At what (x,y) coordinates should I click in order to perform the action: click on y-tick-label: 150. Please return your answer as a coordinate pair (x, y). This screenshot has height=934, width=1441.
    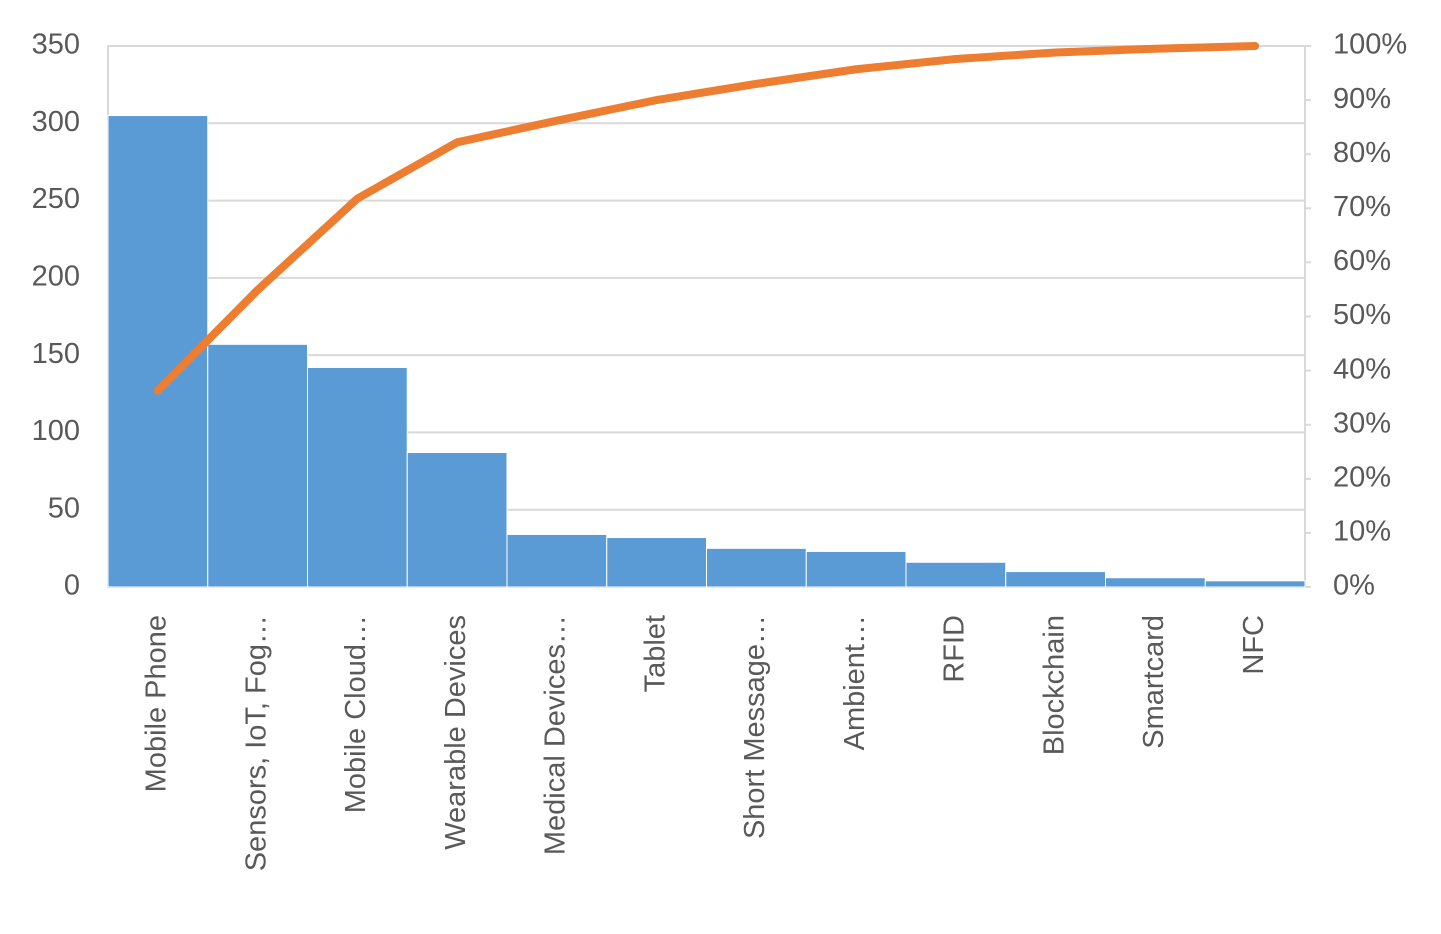
    Looking at the image, I should click on (56, 354).